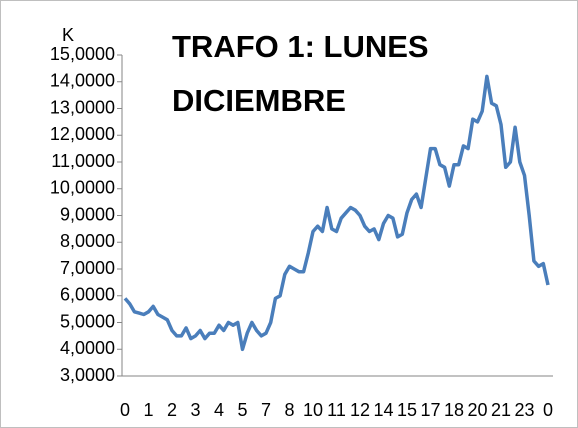 This screenshot has height=428, width=578. I want to click on y-axis-label: K, so click(68, 35).